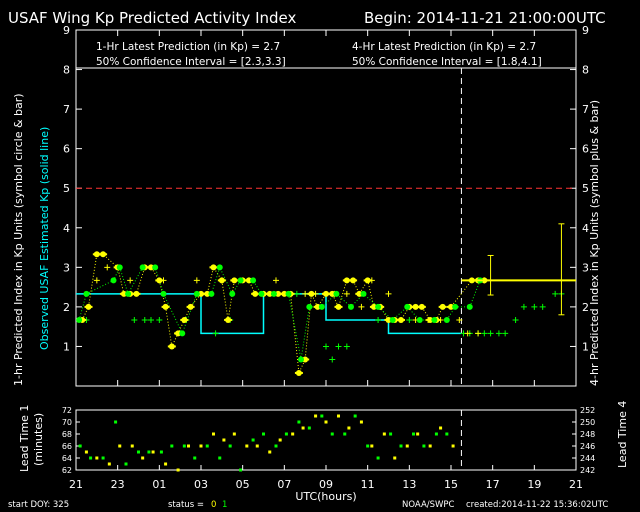 Image resolution: width=640 pixels, height=512 pixels. I want to click on x-tick-label: 13, so click(409, 484).